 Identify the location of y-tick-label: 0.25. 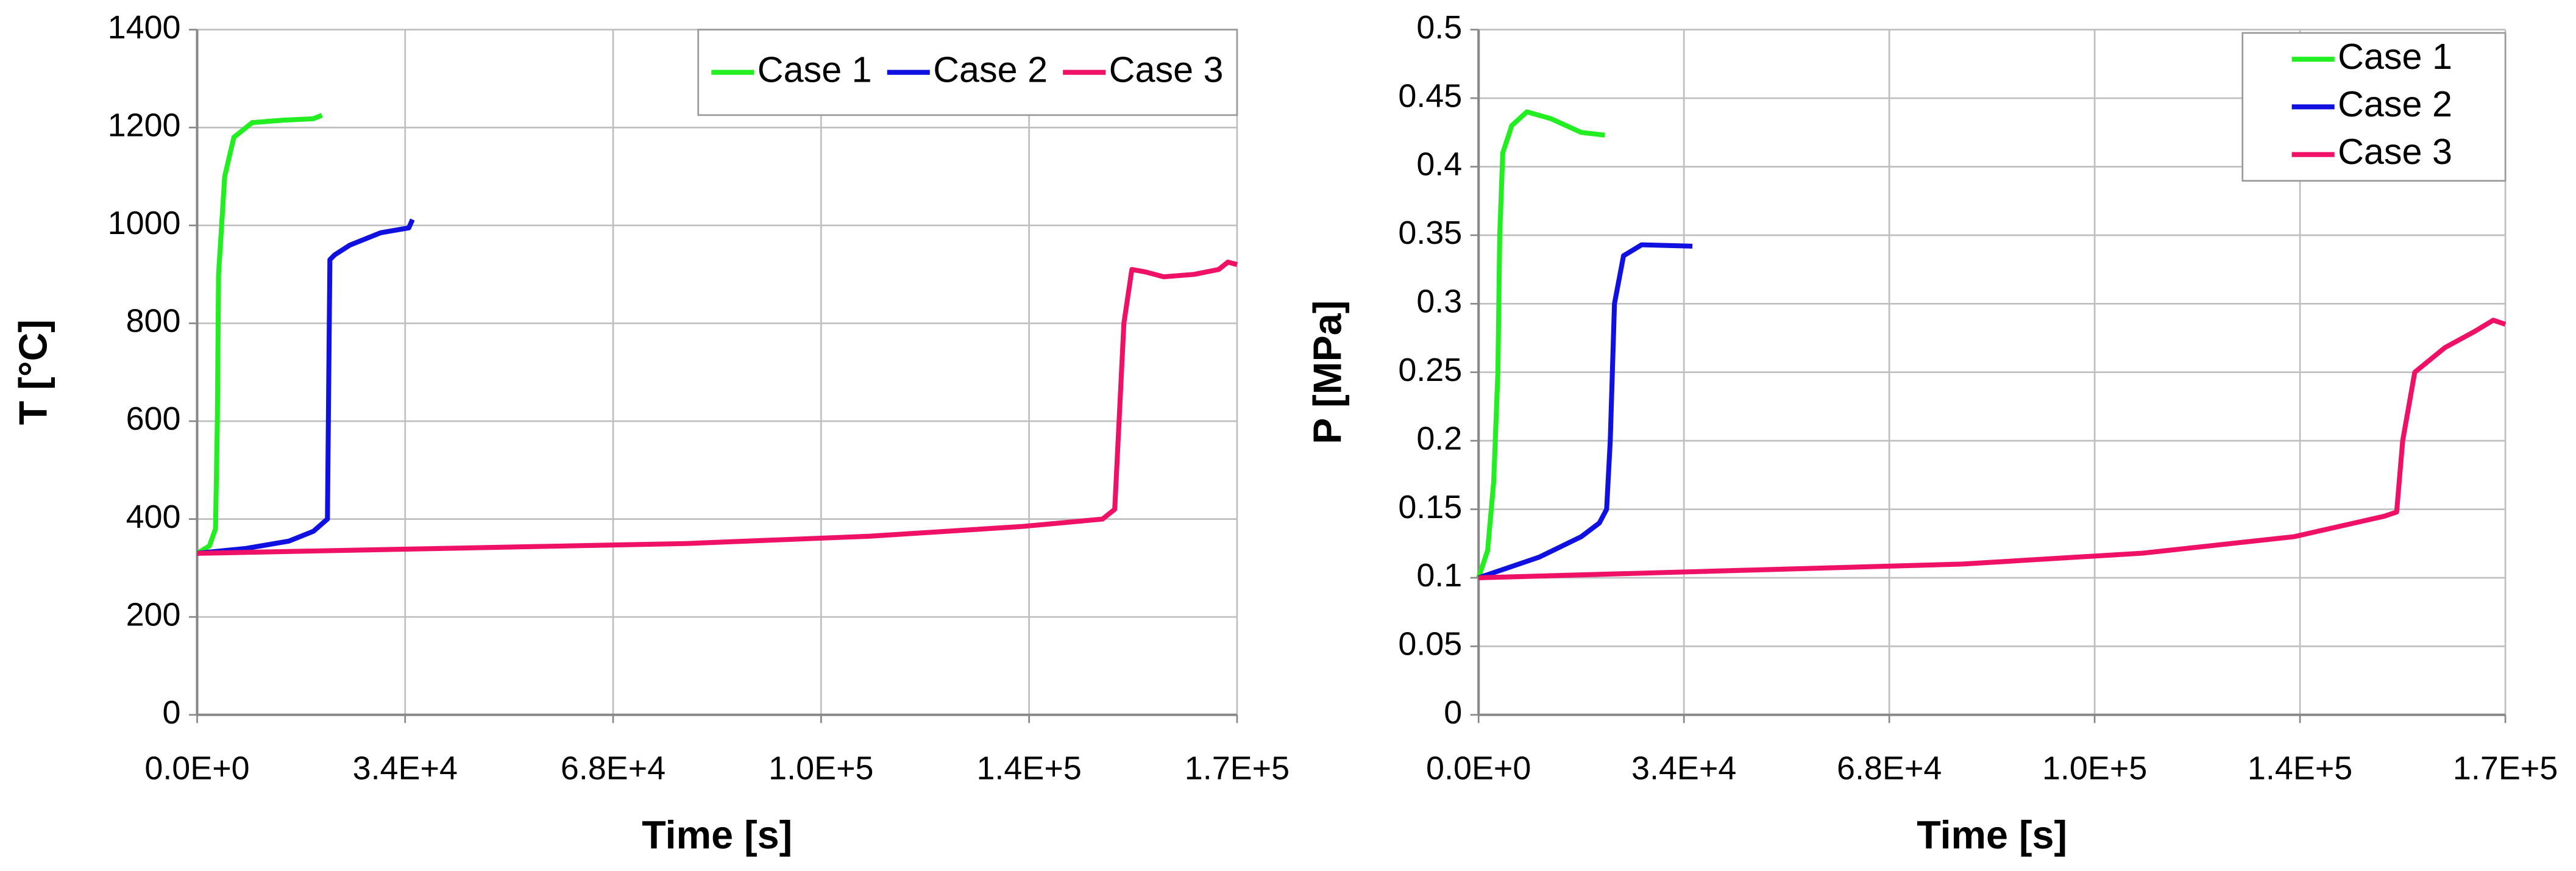
(1430, 370).